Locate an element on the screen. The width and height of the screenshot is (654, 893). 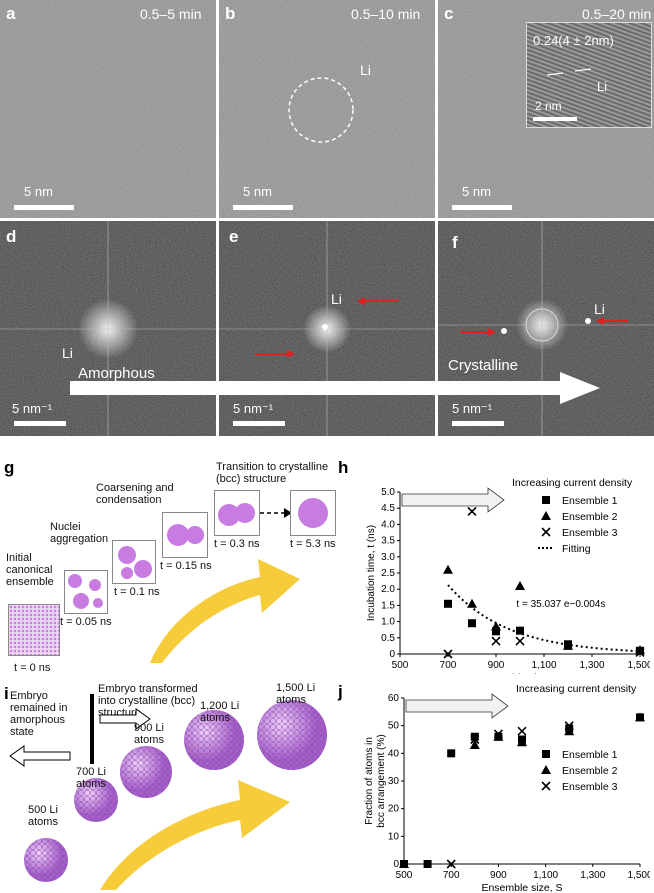
panel-label: d is located at coordinates (11, 236).